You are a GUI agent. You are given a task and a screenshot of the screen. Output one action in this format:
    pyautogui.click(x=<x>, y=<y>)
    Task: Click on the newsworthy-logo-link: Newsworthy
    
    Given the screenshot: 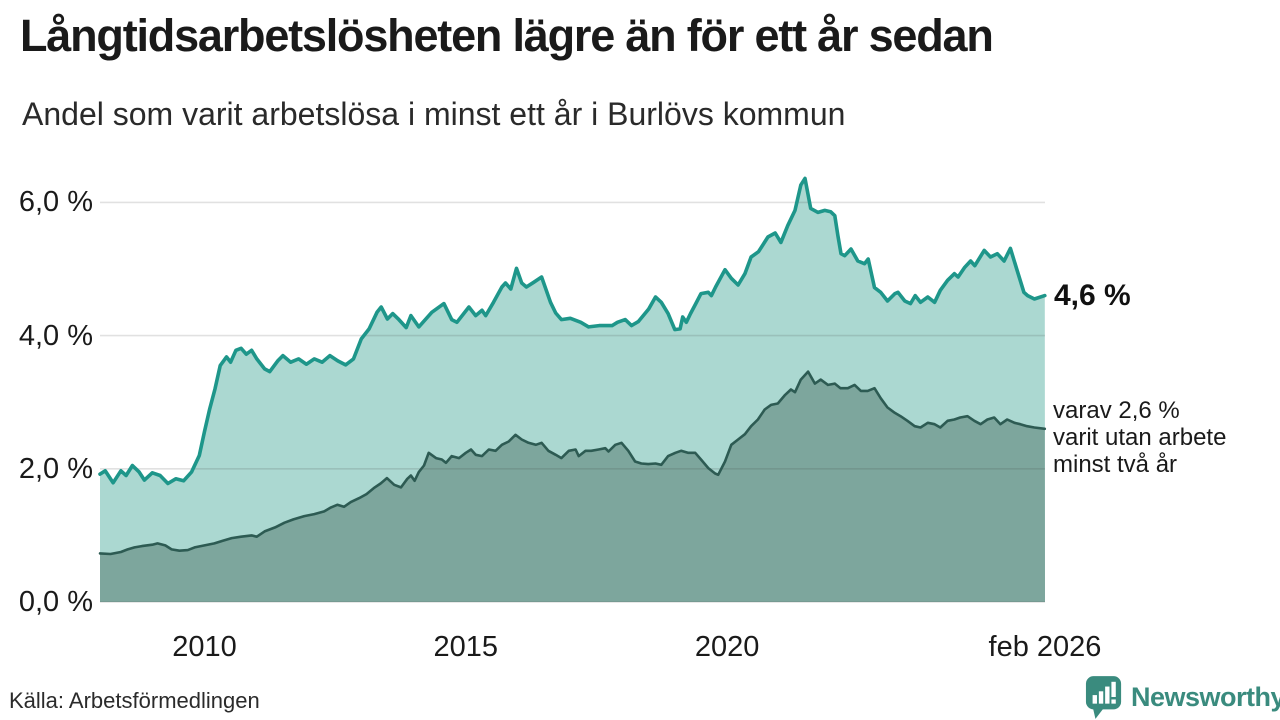 What is the action you would take?
    pyautogui.click(x=1182, y=697)
    